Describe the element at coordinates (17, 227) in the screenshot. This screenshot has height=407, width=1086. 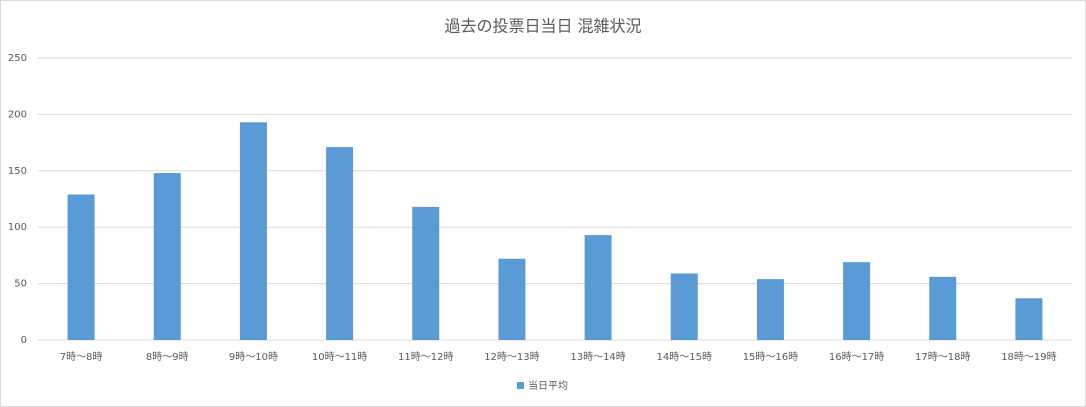
I see `y-tick-label: 100` at that location.